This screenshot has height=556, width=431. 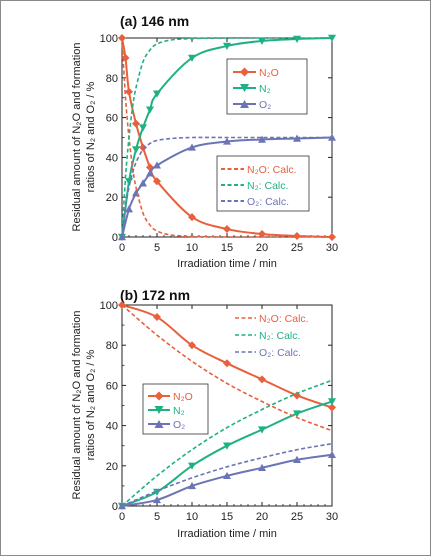 What do you see at coordinates (183, 397) in the screenshot?
I see `legend-label-n2o: N₂O` at bounding box center [183, 397].